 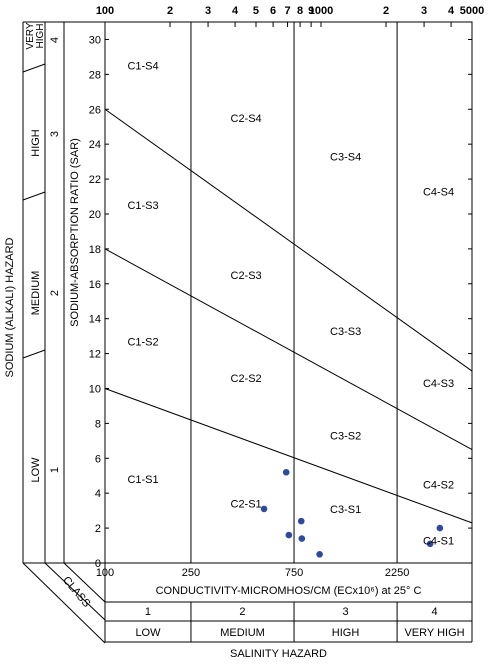 What do you see at coordinates (273, 11) in the screenshot?
I see `top-tick-label: 6` at bounding box center [273, 11].